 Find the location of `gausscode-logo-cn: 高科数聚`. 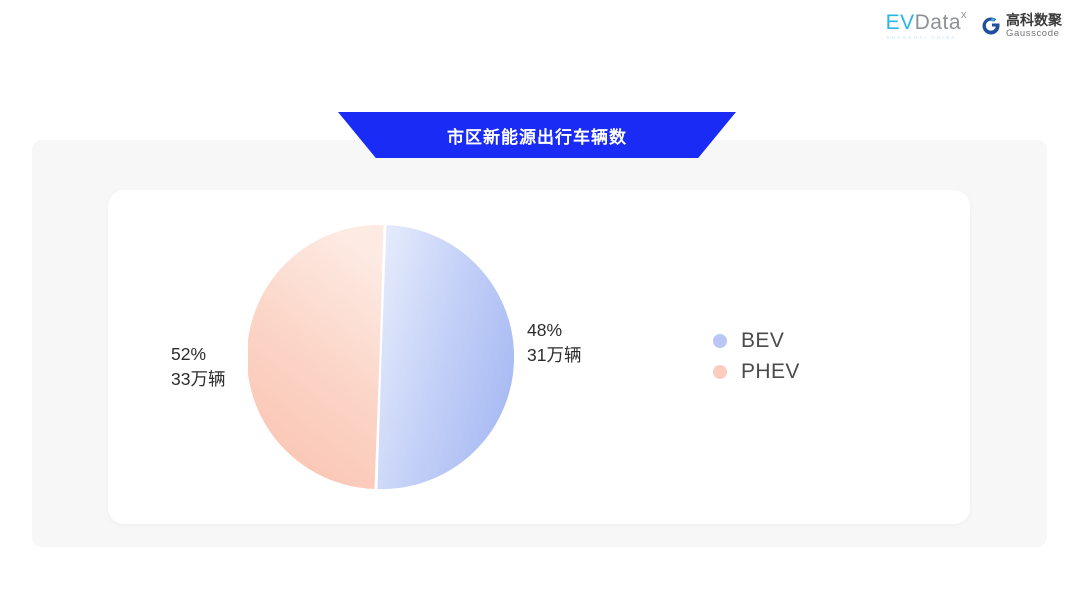

gausscode-logo-cn: 高科数聚 is located at coordinates (1034, 20).